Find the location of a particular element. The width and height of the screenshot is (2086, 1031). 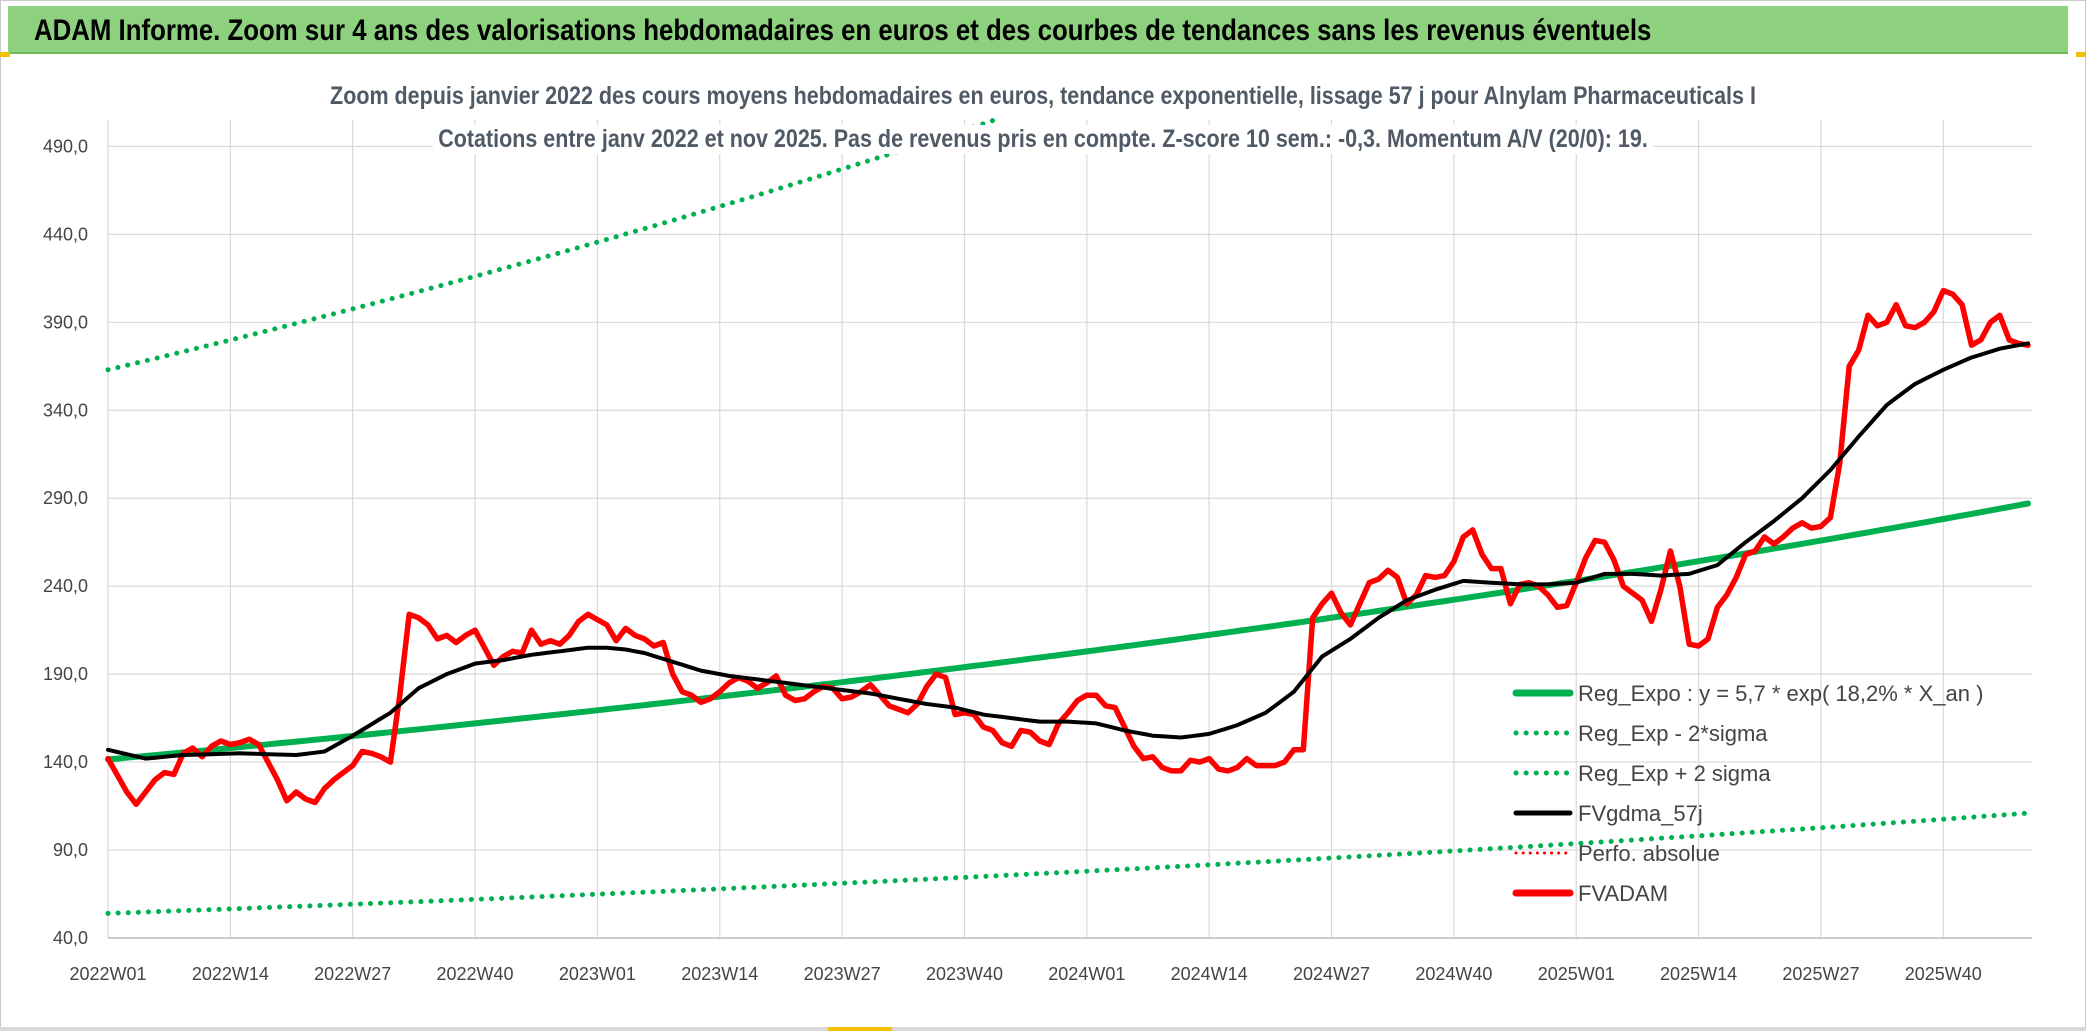

band-upper-line is located at coordinates (550, 245).